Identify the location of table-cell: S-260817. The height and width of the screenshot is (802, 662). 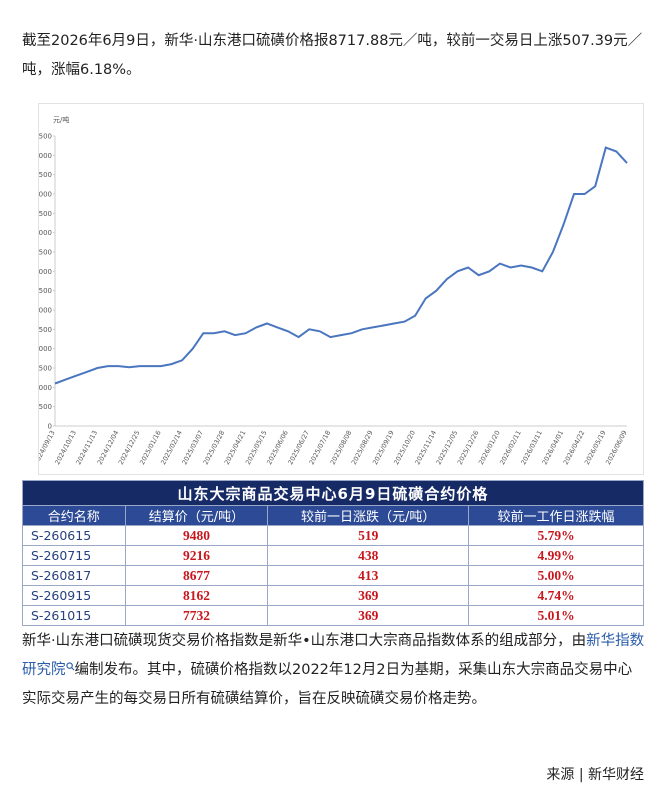
(74, 575).